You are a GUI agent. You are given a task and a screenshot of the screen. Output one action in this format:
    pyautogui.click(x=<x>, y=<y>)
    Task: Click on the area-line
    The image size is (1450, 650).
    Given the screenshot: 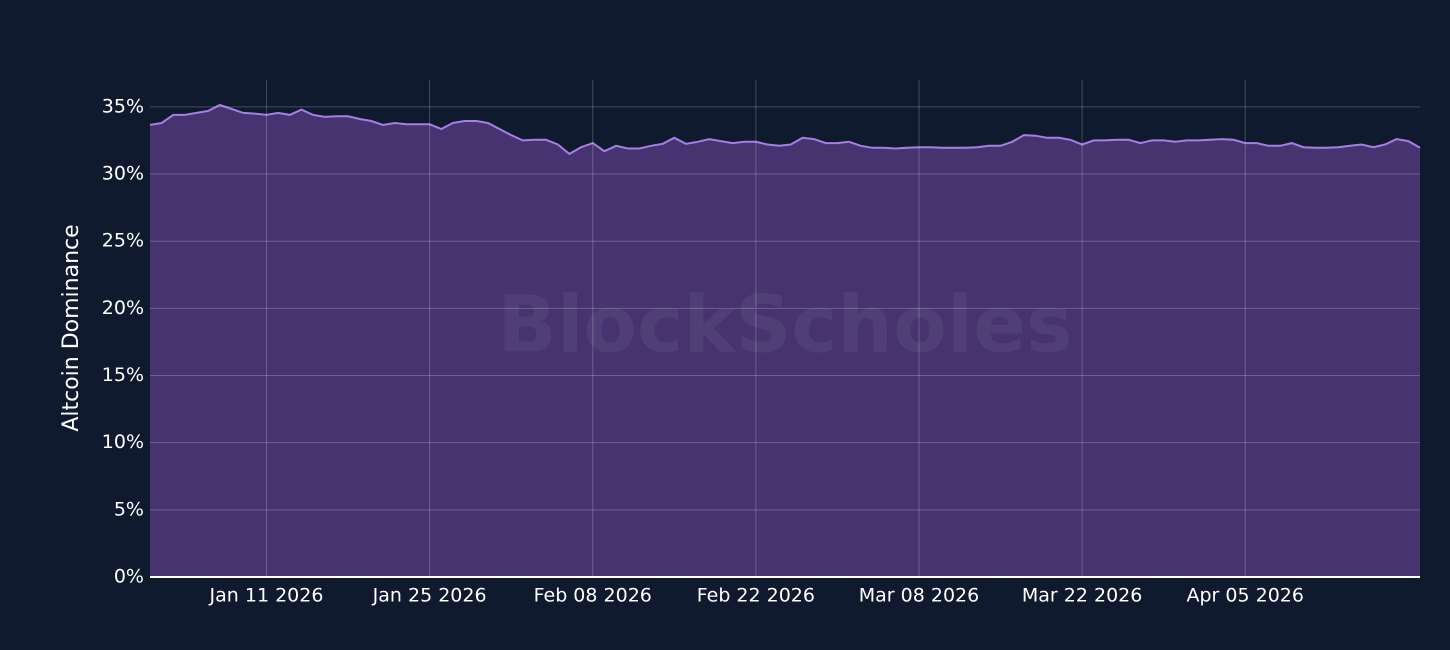 What is the action you would take?
    pyautogui.click(x=785, y=129)
    